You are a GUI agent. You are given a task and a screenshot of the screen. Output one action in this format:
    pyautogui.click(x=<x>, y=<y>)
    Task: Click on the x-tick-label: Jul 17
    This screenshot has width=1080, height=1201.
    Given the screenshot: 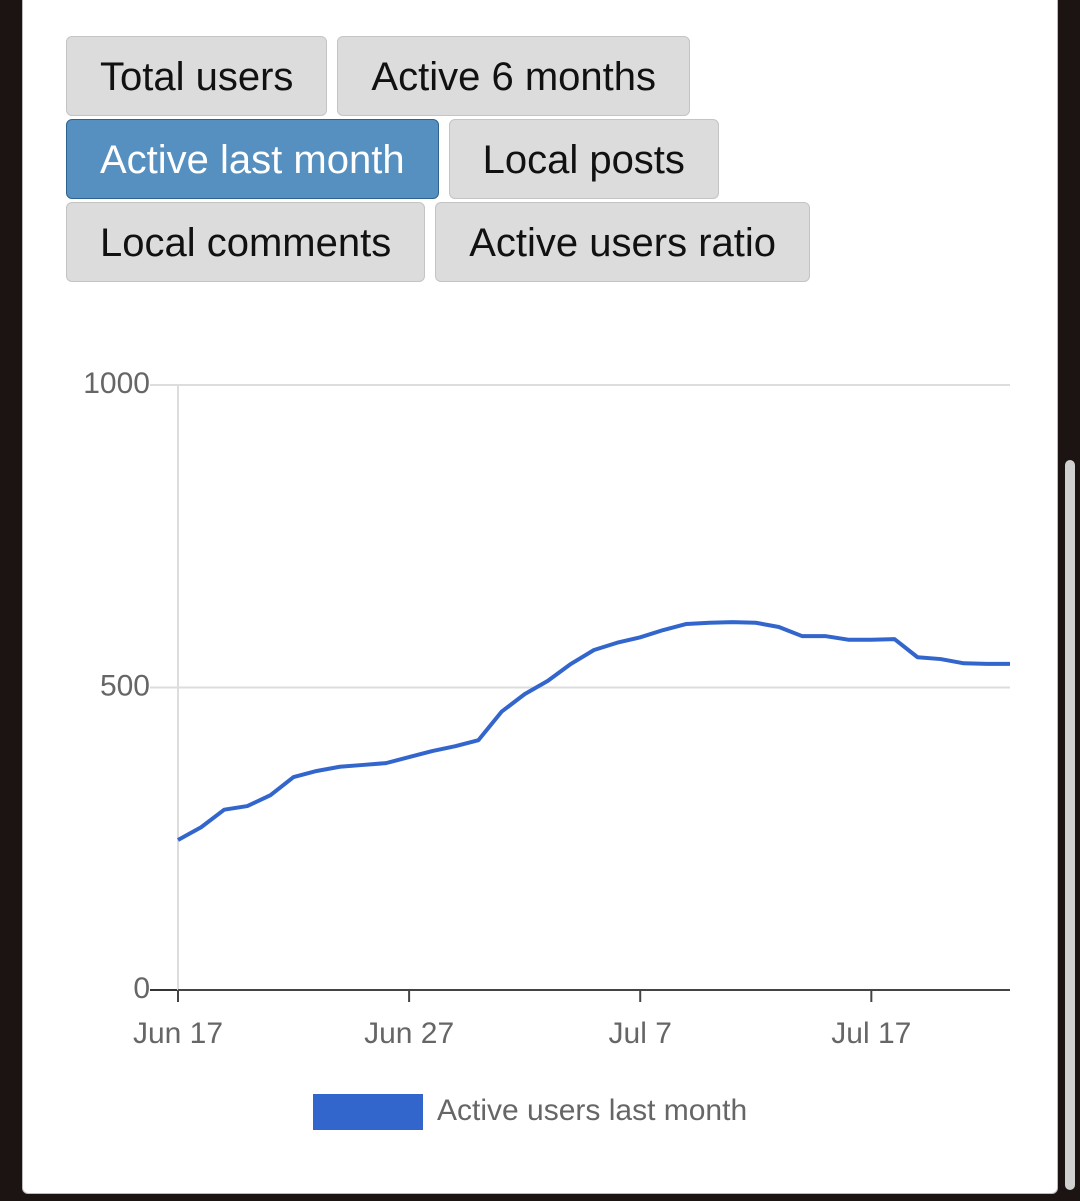 What is the action you would take?
    pyautogui.click(x=871, y=1033)
    